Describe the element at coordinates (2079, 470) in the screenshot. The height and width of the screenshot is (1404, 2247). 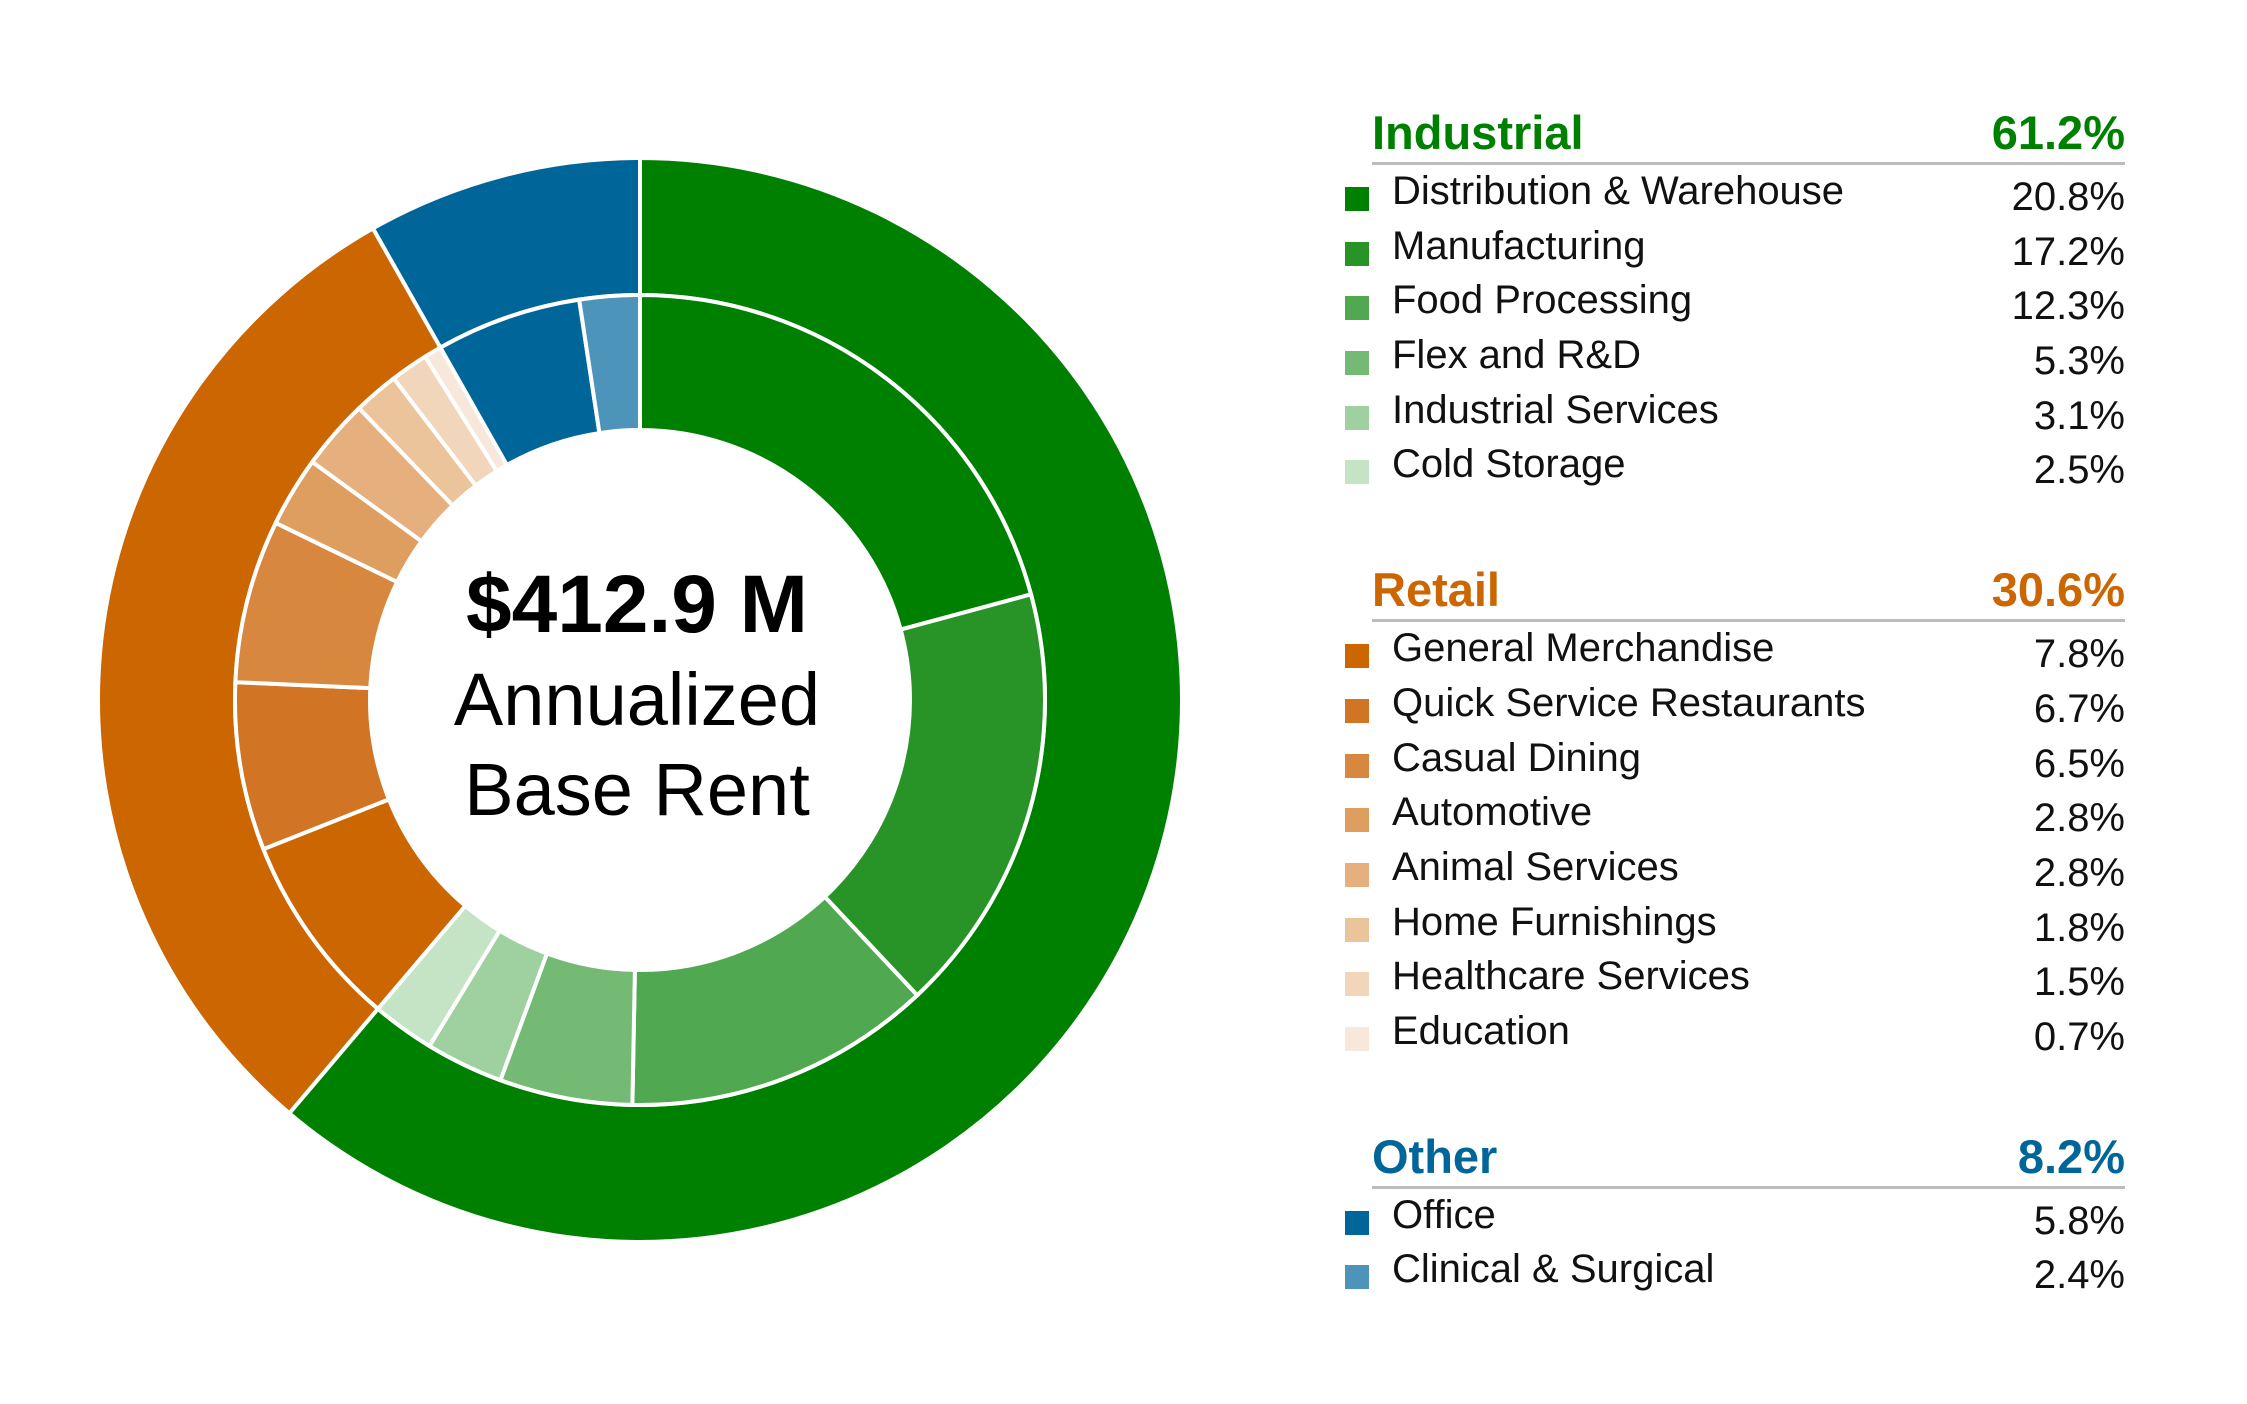
I see `legend-item-percent: 2.5%` at that location.